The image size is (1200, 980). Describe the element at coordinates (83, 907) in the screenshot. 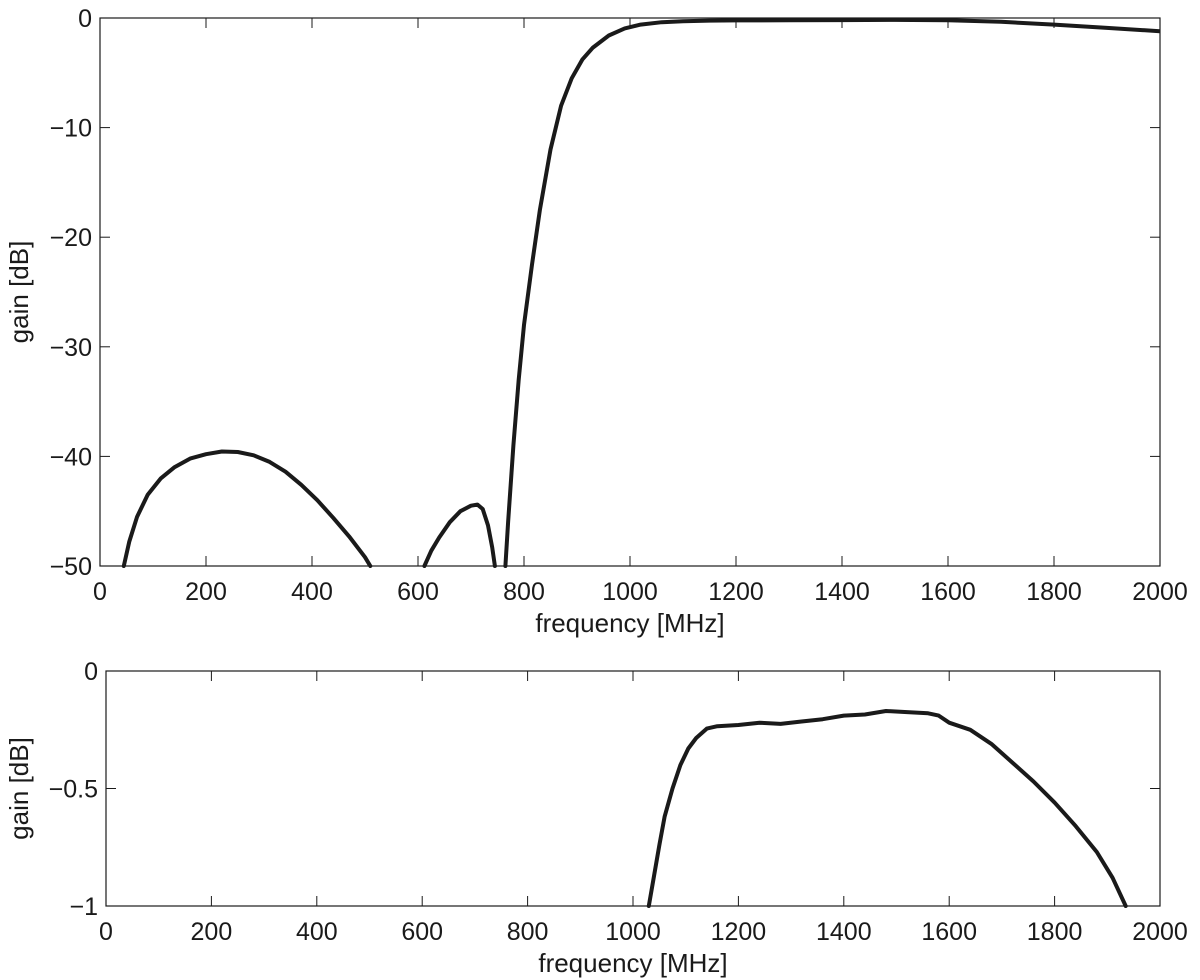

I see `y-tick-label: −1` at that location.